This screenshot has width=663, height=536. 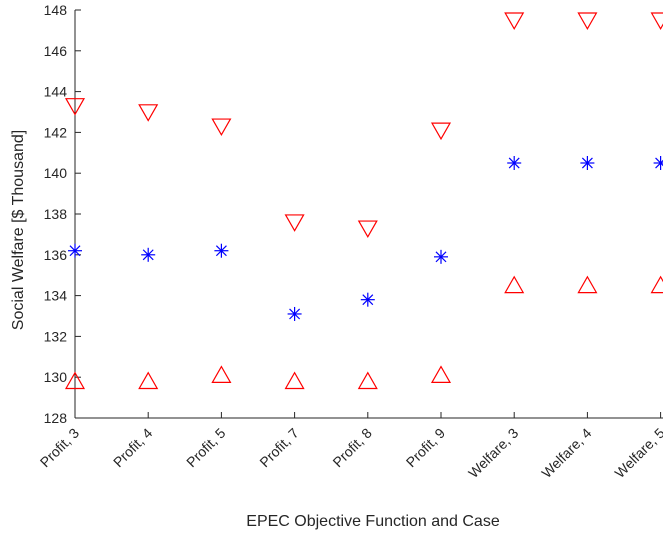 I want to click on y-tick-labels: 128 130 132 134 136 138 140 142 144 146 148, so click(x=56, y=214).